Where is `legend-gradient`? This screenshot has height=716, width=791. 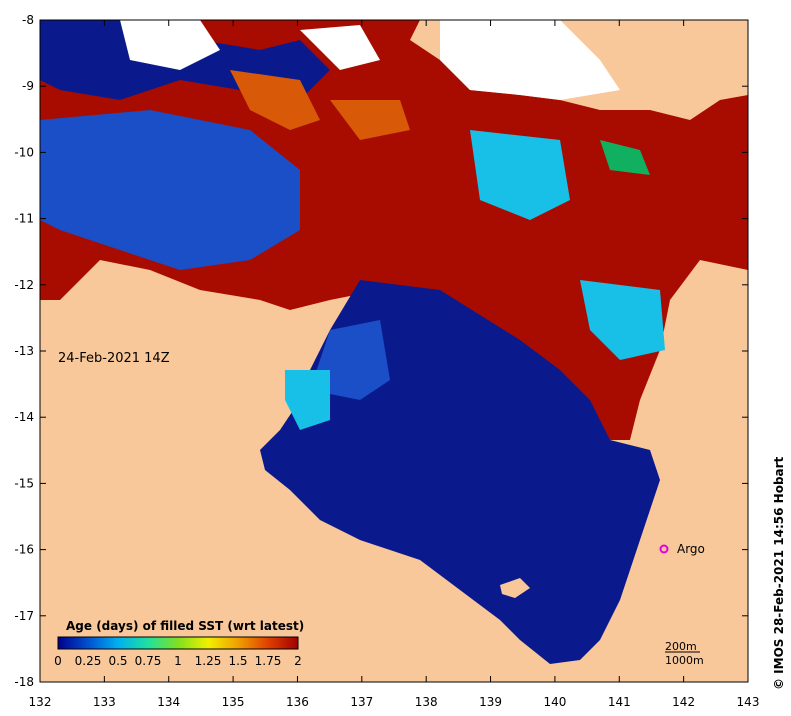 legend-gradient is located at coordinates (178, 643).